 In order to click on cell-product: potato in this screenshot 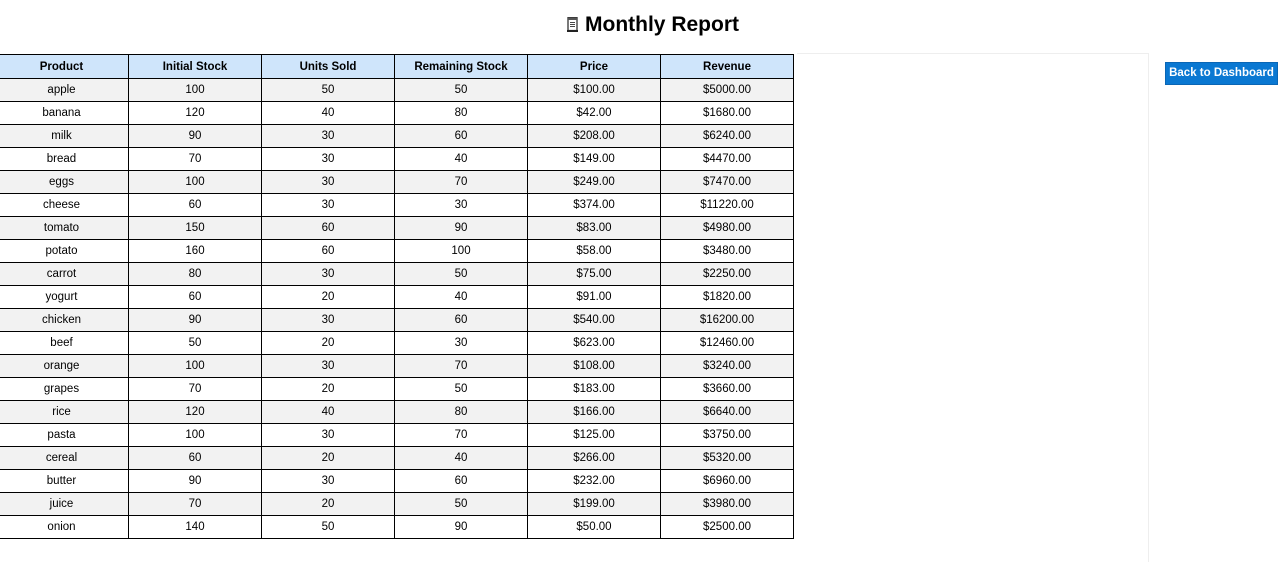, I will do `click(64, 251)`.